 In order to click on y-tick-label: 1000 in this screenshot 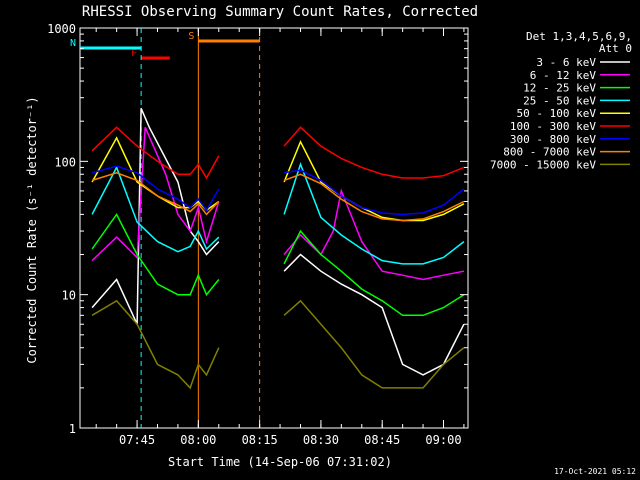, I will do `click(61, 29)`.